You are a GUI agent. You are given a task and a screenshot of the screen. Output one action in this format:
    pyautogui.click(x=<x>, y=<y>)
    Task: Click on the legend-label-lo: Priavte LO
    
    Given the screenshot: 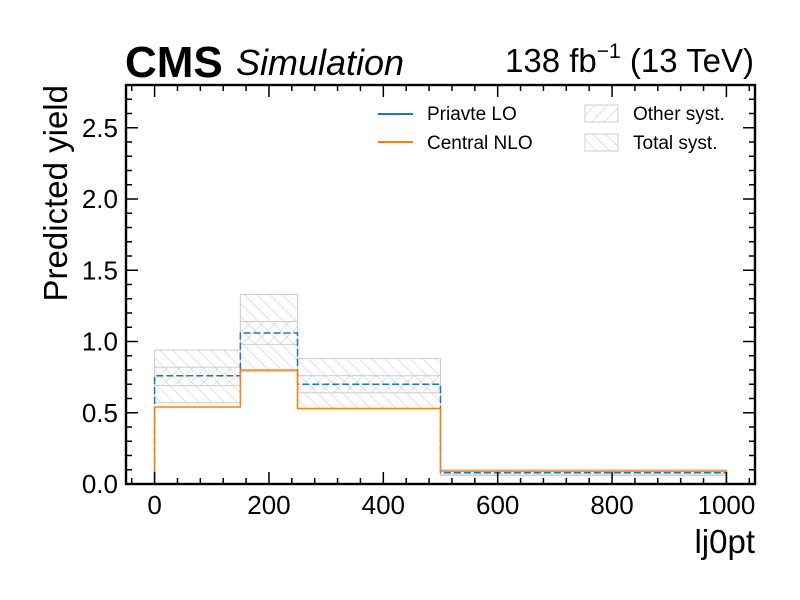 What is the action you would take?
    pyautogui.click(x=472, y=114)
    